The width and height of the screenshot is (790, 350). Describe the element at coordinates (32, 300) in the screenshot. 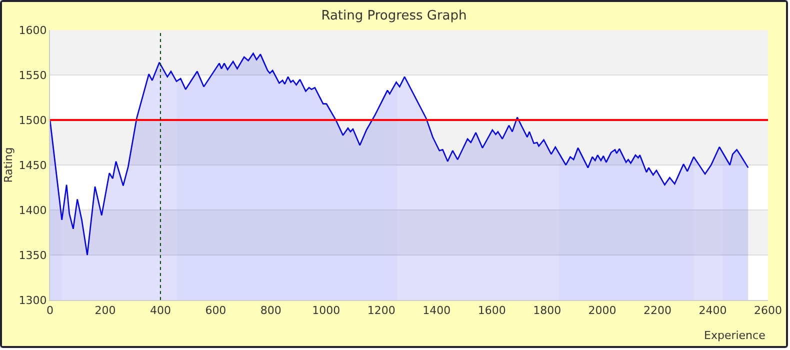

I see `y-tick-label: 1300` at that location.